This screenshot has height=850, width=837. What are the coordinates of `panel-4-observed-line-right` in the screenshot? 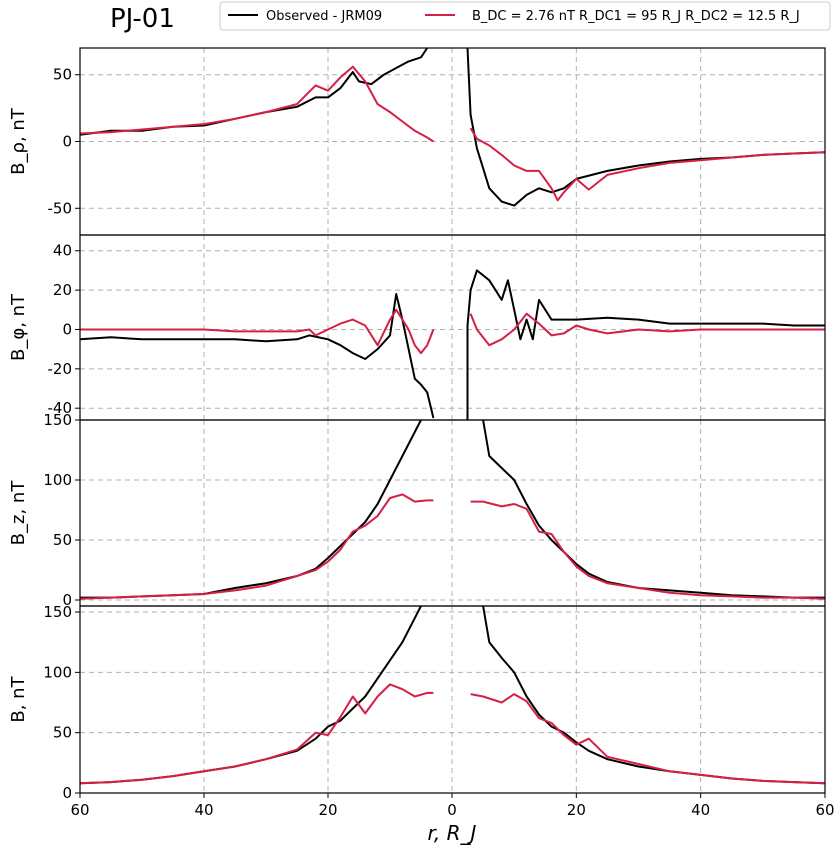 It's located at (654, 695).